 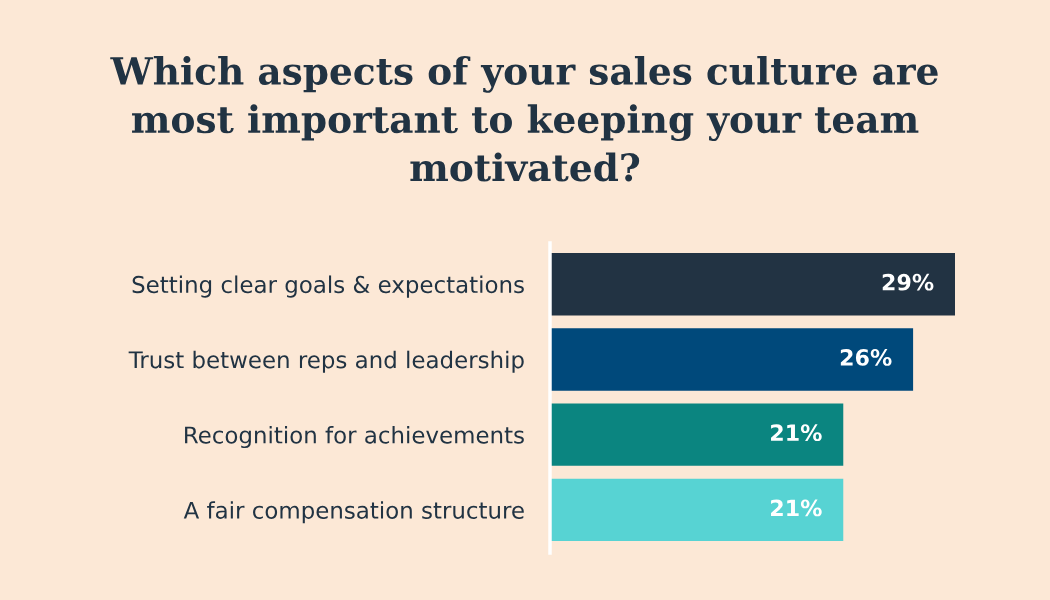 I want to click on y-tick-label: Trust between reps and leadership, so click(x=326, y=361).